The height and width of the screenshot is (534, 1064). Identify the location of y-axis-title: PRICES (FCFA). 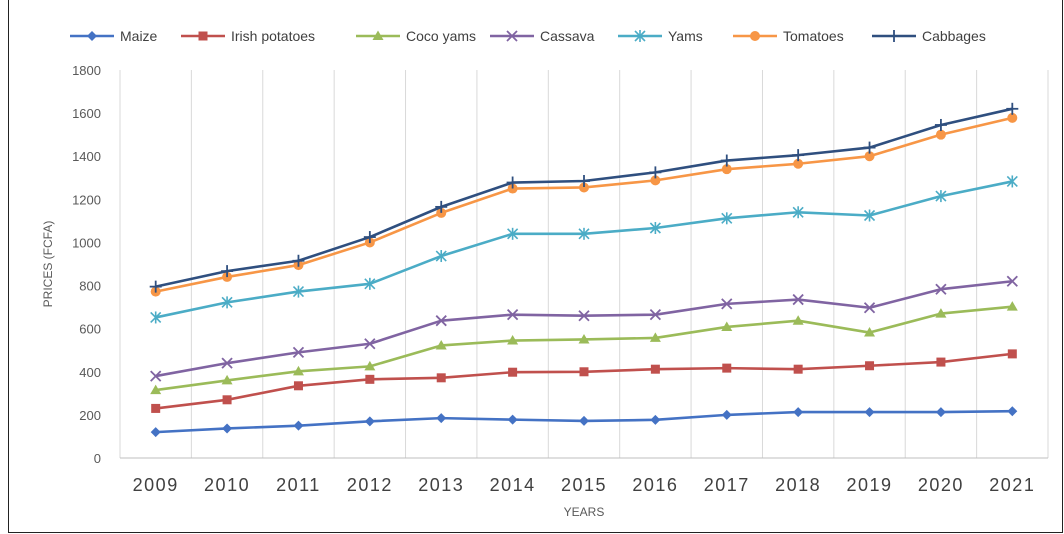
(48, 264).